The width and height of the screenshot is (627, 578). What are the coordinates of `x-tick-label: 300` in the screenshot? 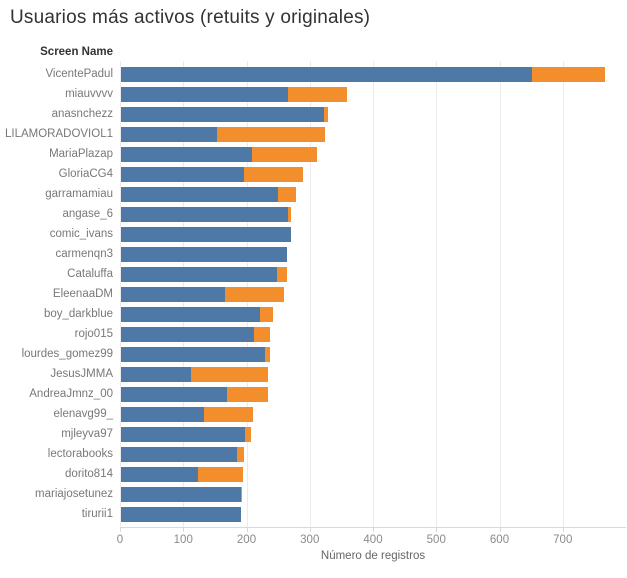 It's located at (310, 540).